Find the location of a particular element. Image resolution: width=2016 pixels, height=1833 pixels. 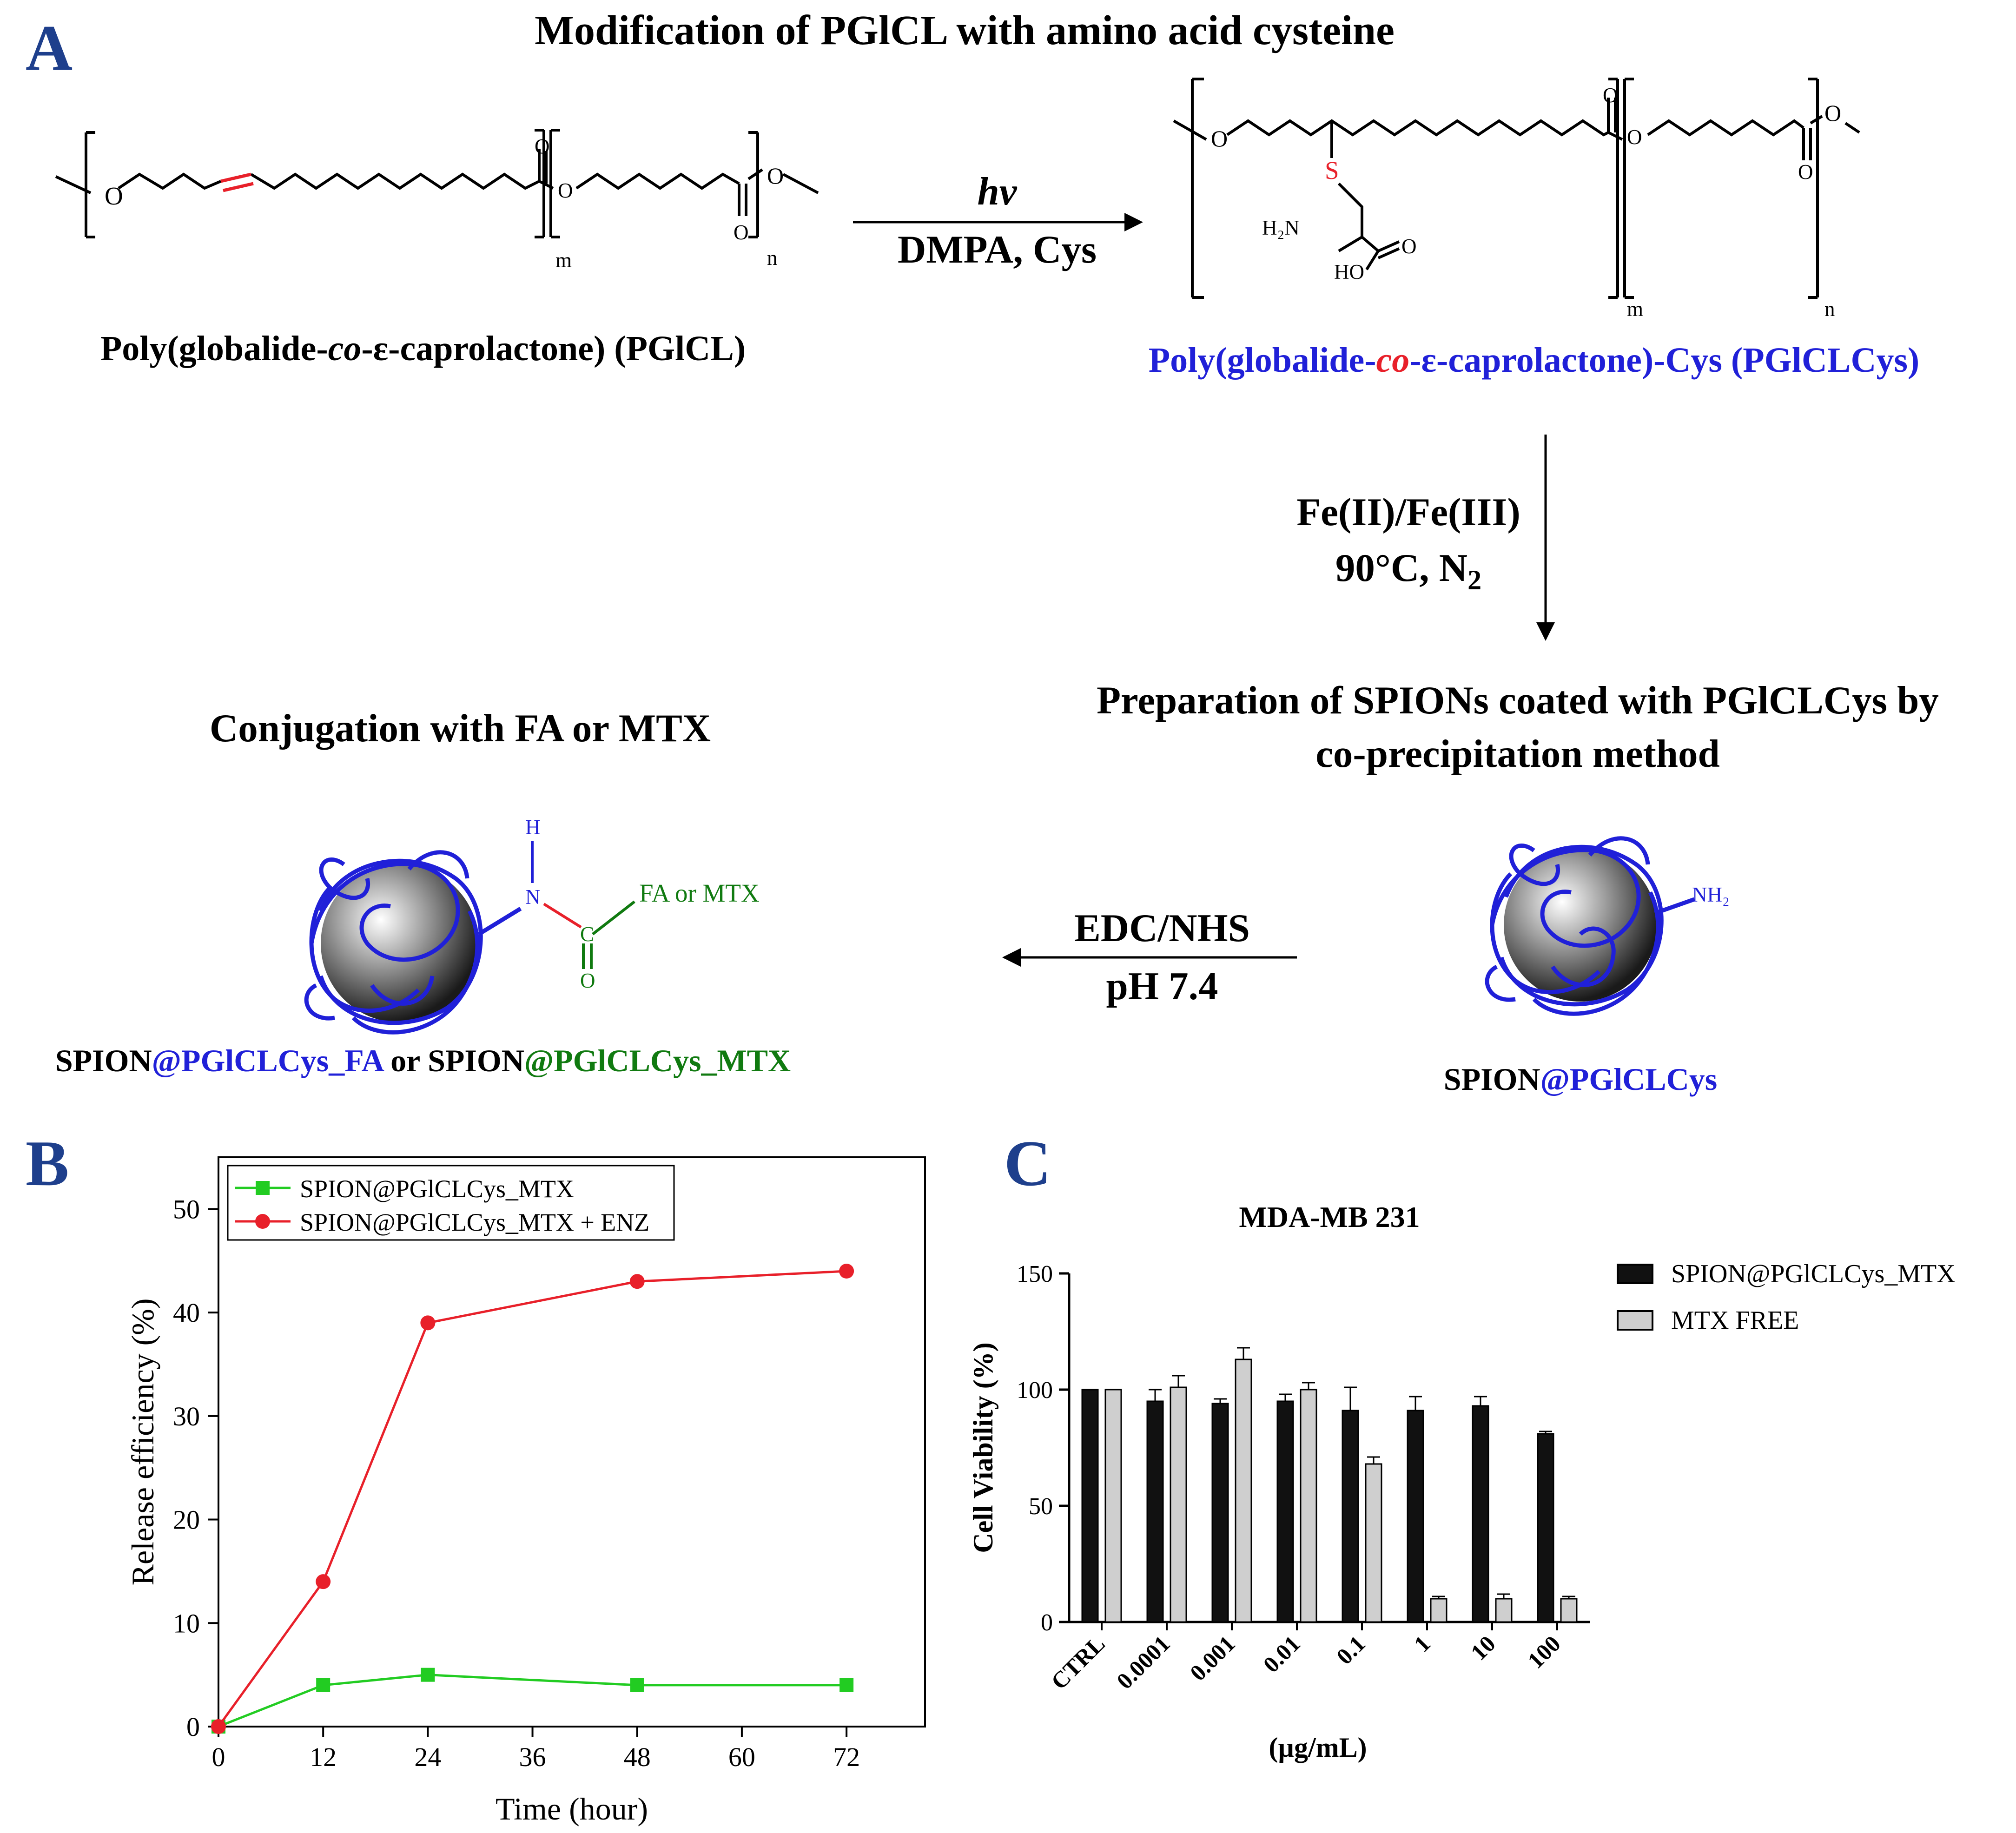

reagent-dmpa-cys: DMPA, Cys is located at coordinates (997, 249).